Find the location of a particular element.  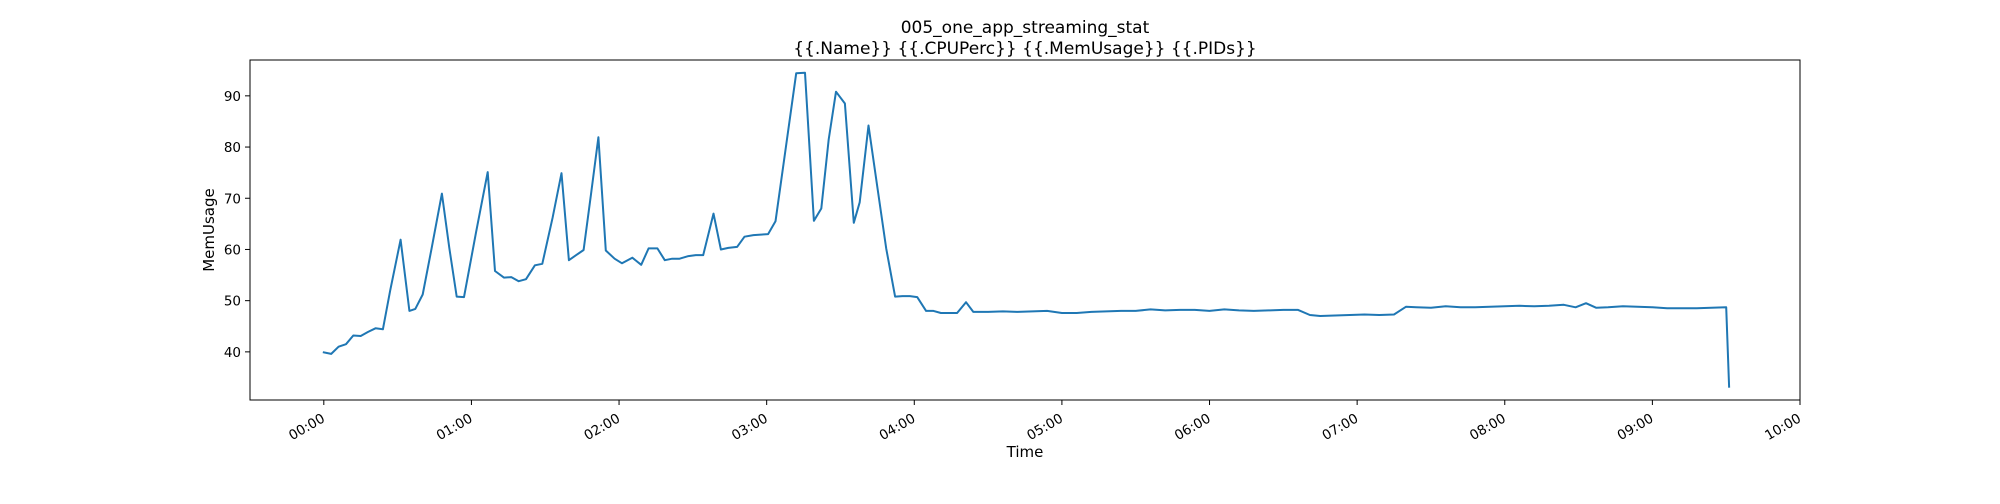

y-tick-label: 40 is located at coordinates (232, 353).